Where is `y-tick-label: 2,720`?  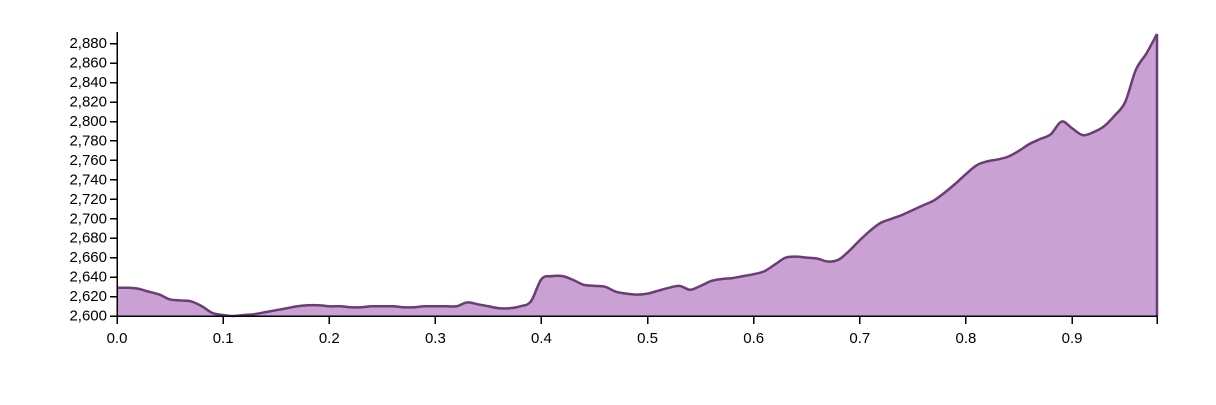
y-tick-label: 2,720 is located at coordinates (88, 199).